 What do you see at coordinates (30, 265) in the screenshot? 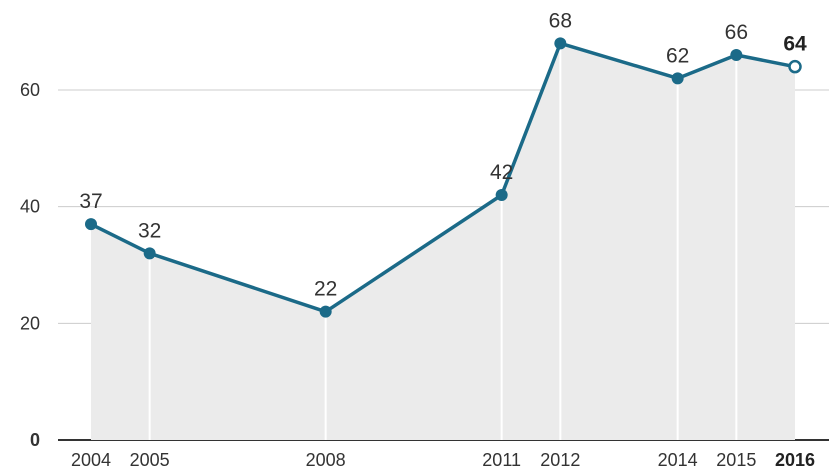
I see `y-axis-ticks: 0 20 40 60` at bounding box center [30, 265].